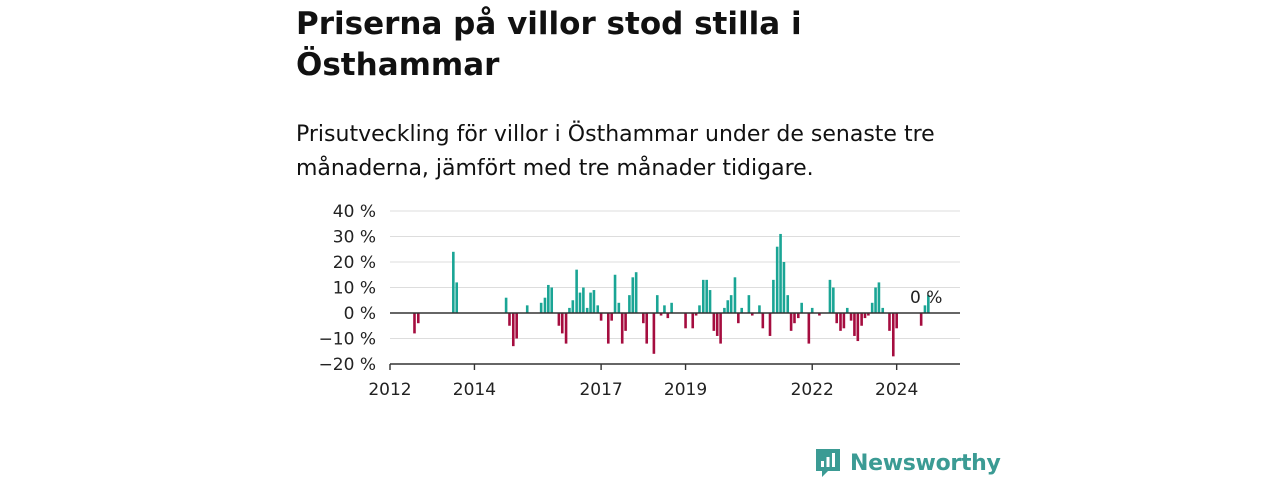 This screenshot has width=1280, height=480. Describe the element at coordinates (354, 238) in the screenshot. I see `y-tick-label: 30 %` at that location.